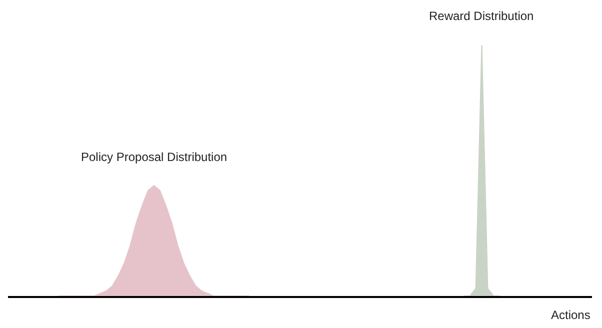 The image size is (602, 328). Describe the element at coordinates (154, 157) in the screenshot. I see `text: Policy Proposal Distribution` at that location.